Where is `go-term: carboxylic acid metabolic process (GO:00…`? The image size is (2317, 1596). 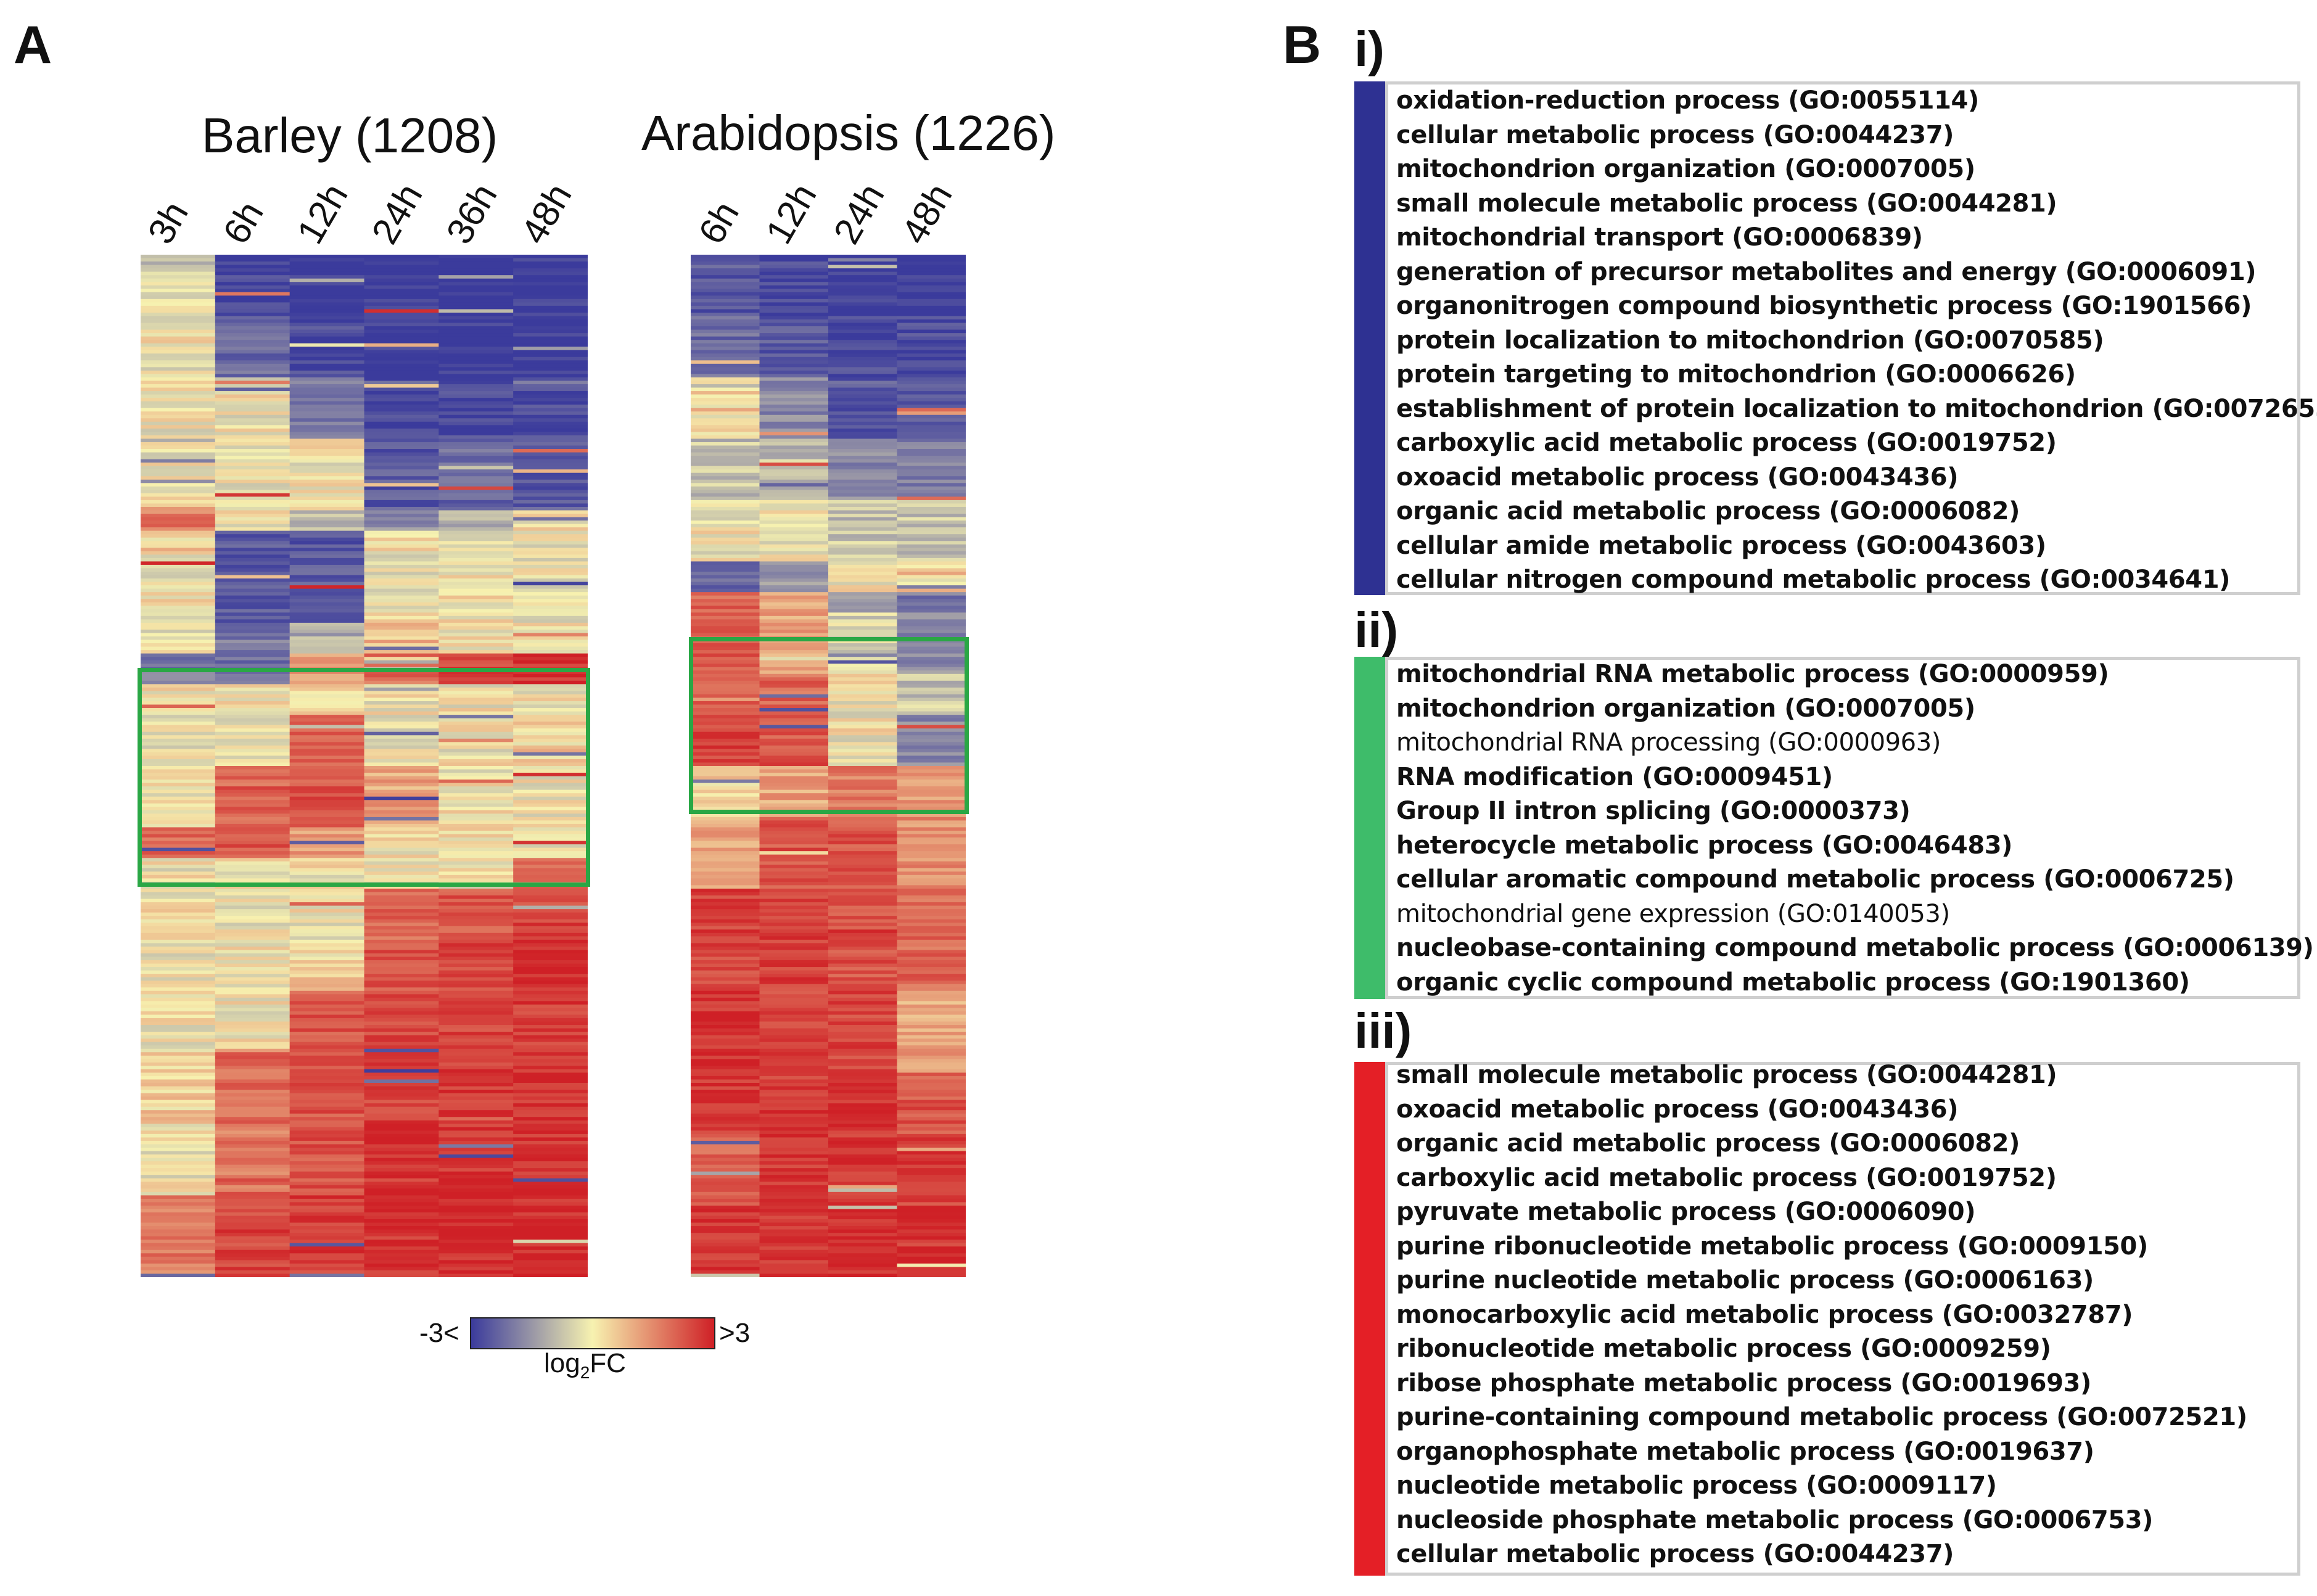 go-term: carboxylic acid metabolic process (GO:00… is located at coordinates (1726, 443).